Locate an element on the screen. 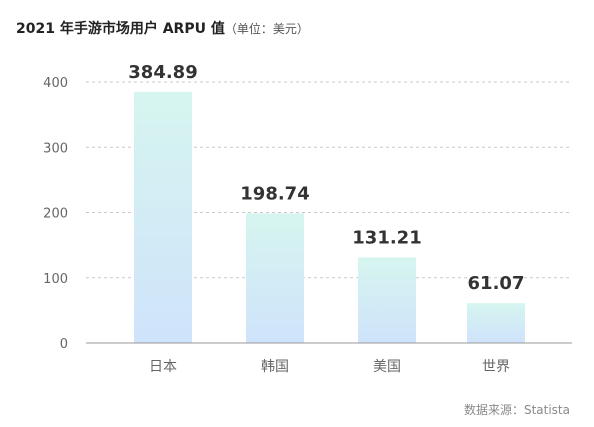  x-tick-label: 世界 is located at coordinates (496, 367).